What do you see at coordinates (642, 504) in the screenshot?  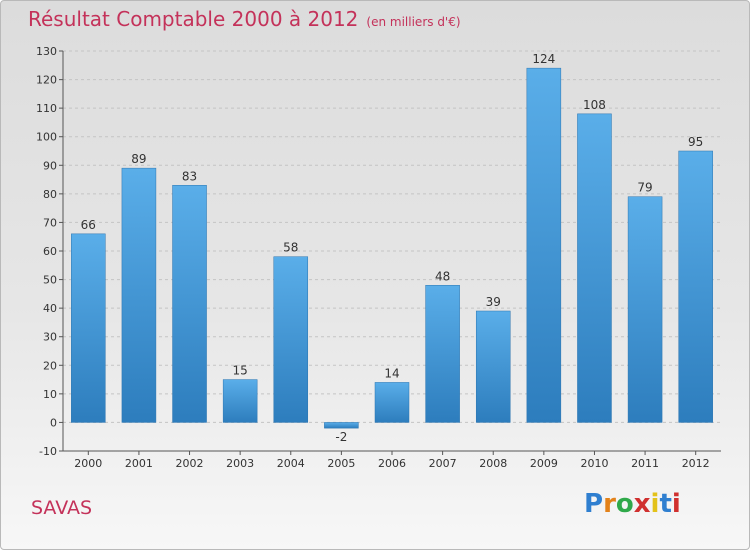 I see `logo-letter: x` at bounding box center [642, 504].